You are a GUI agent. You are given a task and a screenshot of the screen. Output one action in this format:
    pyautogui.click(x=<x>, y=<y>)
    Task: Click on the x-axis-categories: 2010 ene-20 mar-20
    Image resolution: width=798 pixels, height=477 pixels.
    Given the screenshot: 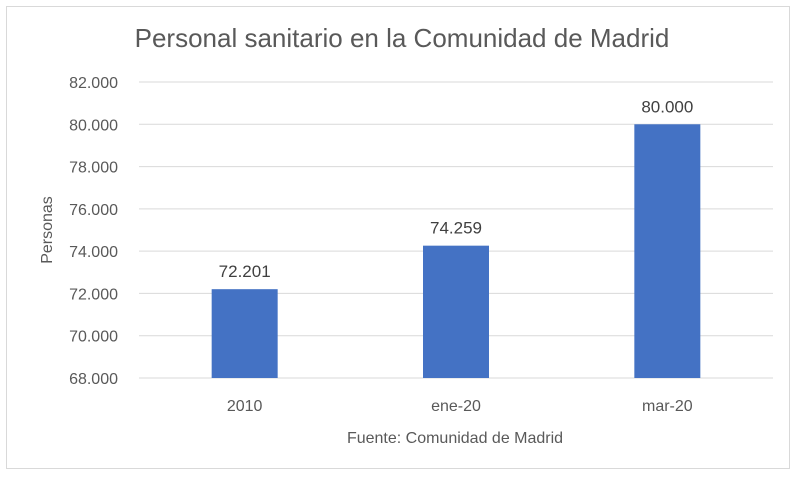 What is the action you would take?
    pyautogui.click(x=460, y=406)
    